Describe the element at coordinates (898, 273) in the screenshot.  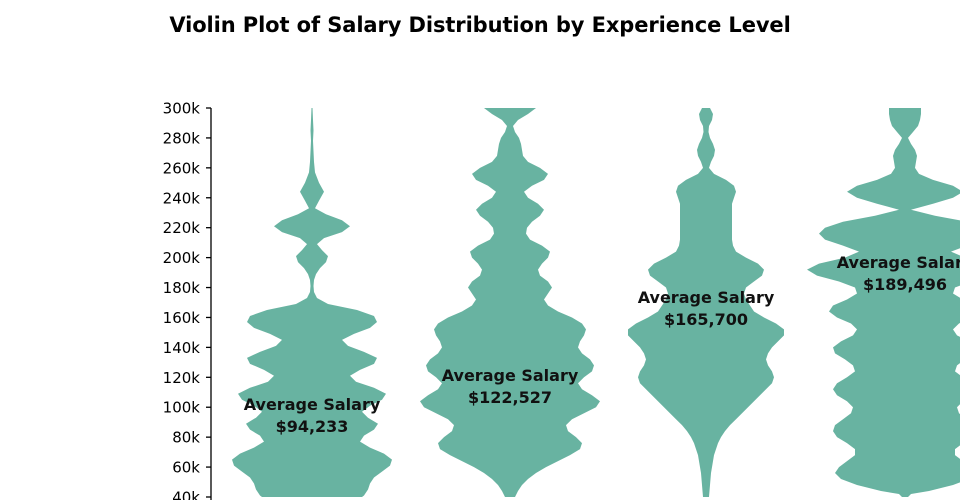
I see `violin-annotation: Average Salary $189,496` at that location.